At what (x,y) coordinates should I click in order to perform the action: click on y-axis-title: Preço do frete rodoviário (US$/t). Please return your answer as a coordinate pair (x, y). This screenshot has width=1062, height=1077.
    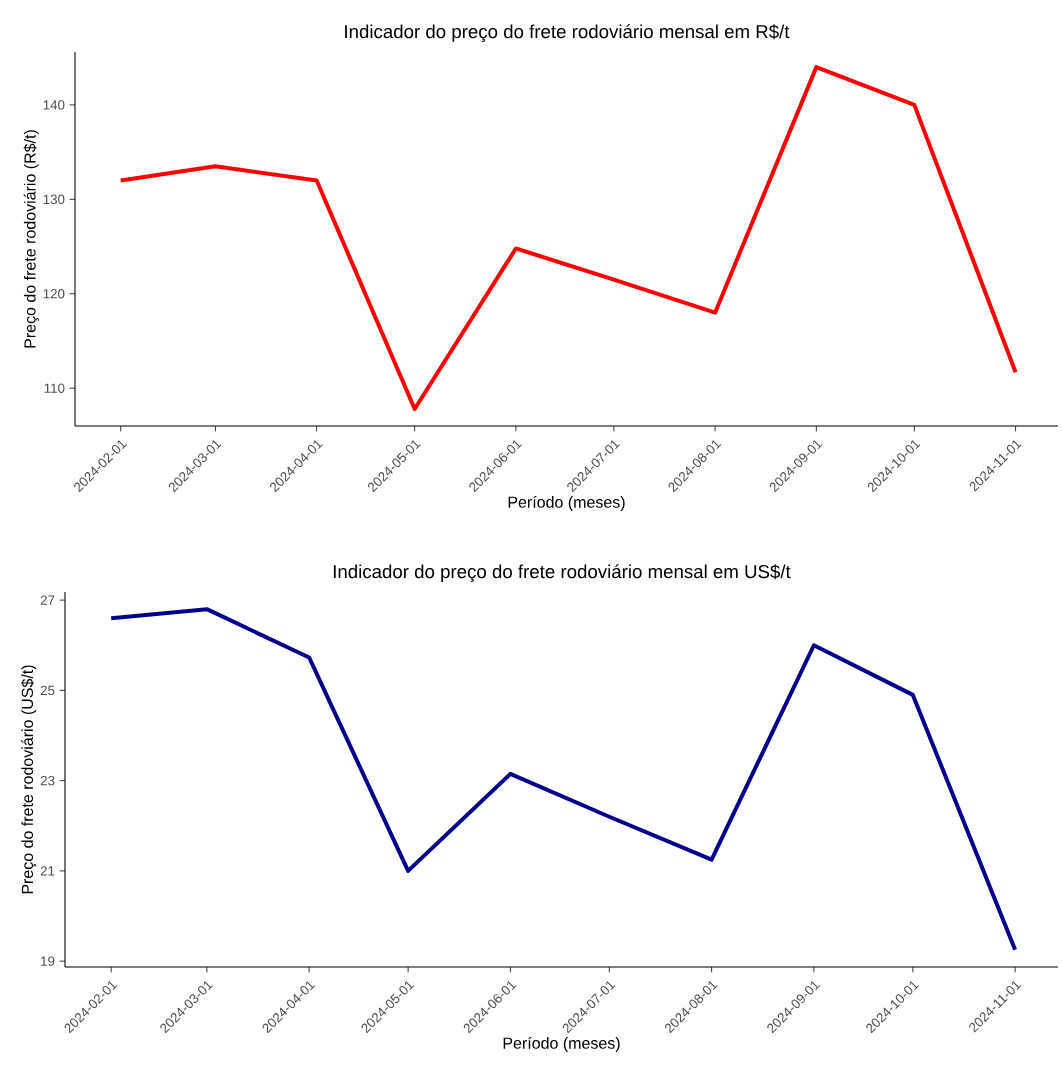
    Looking at the image, I should click on (29, 779).